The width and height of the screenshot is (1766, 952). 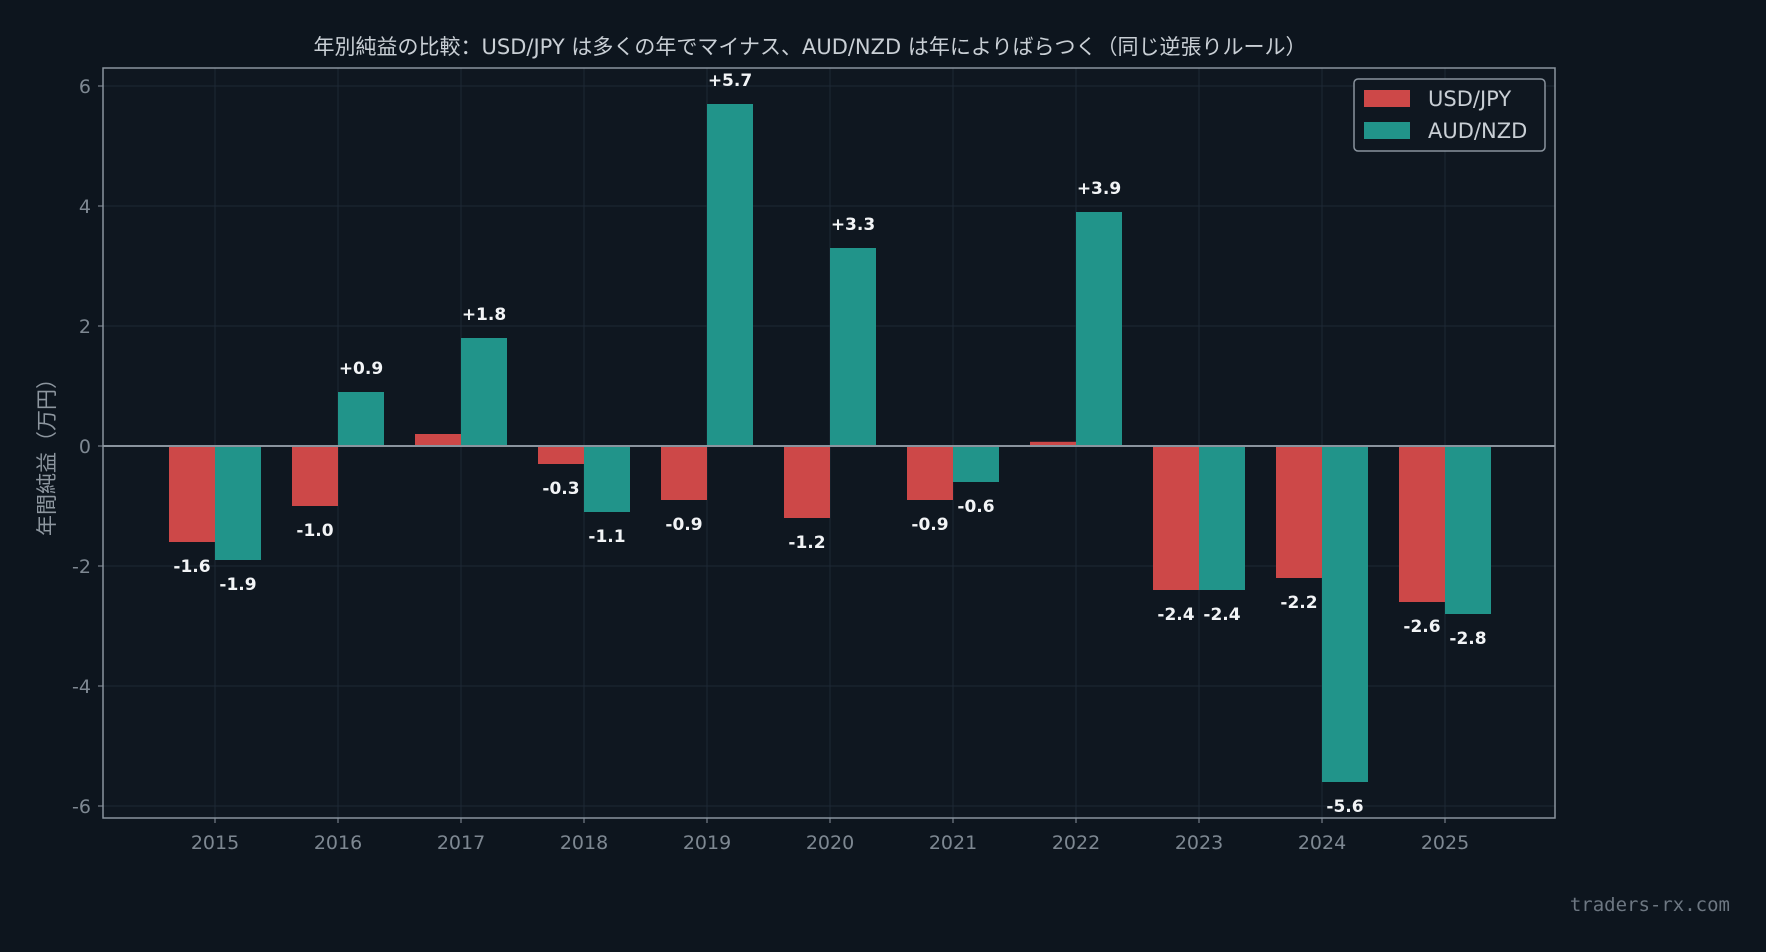 What do you see at coordinates (314, 531) in the screenshot?
I see `data-label: -1.0` at bounding box center [314, 531].